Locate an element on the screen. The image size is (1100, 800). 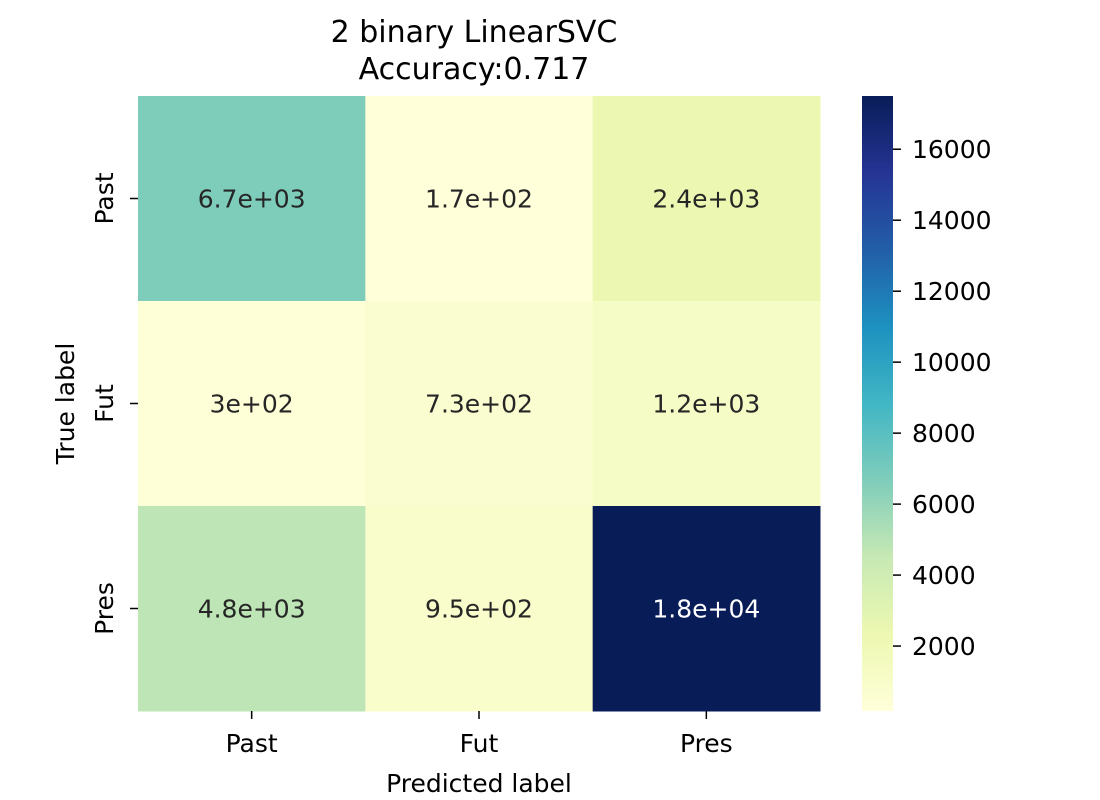
heatmap-cell-past-fut is located at coordinates (479, 199).